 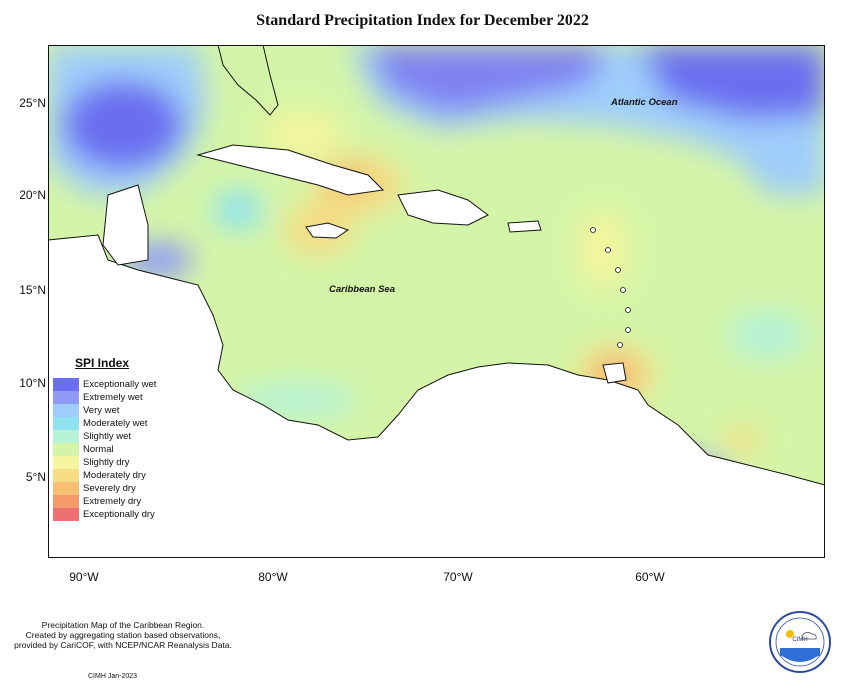 I want to click on lat-label-15n: 15°N, so click(x=32, y=290).